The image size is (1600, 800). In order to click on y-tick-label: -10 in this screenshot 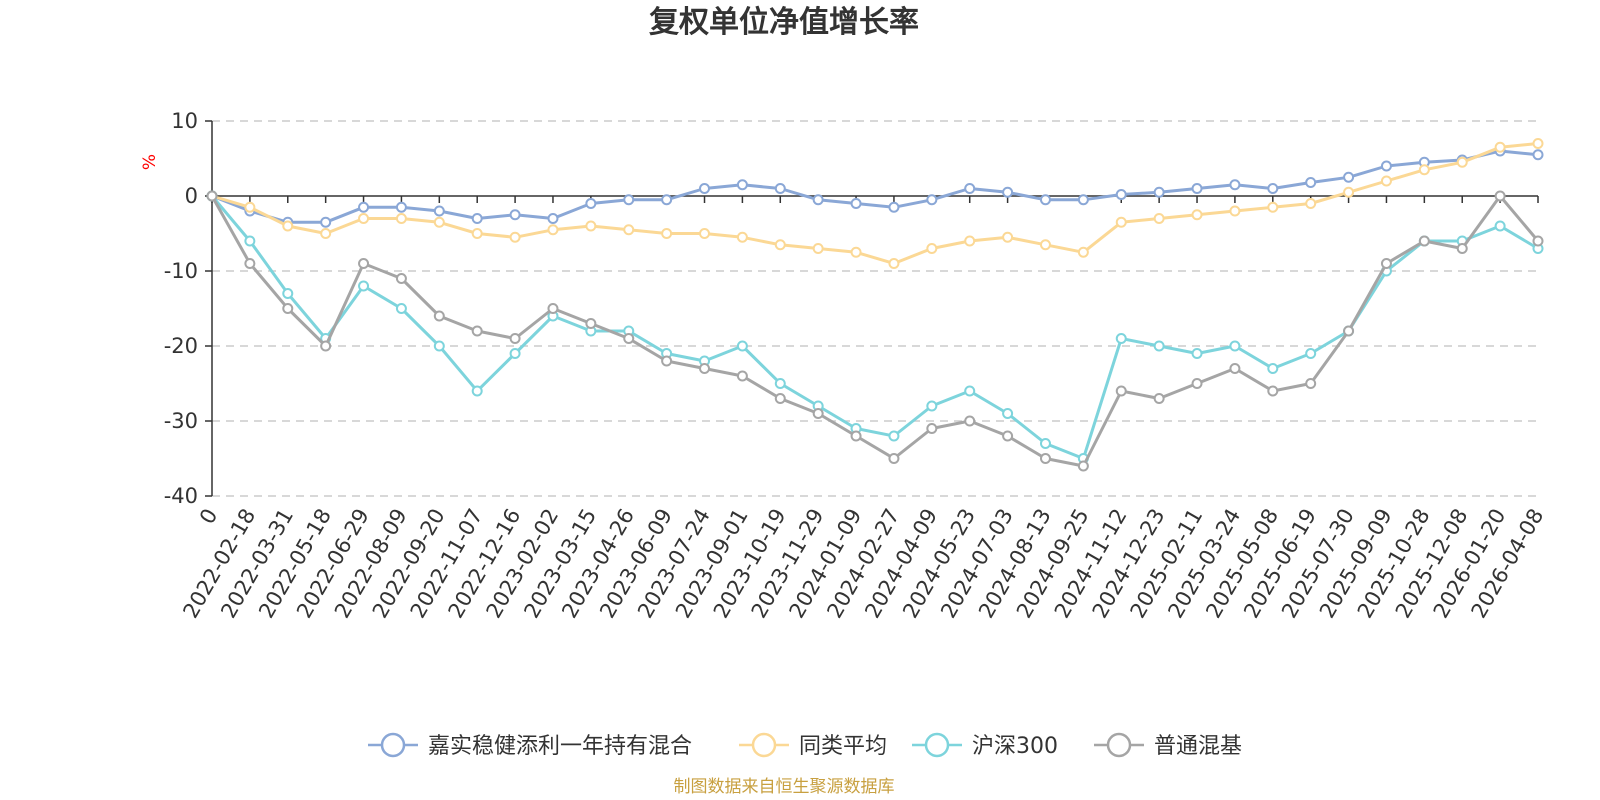, I will do `click(181, 271)`.